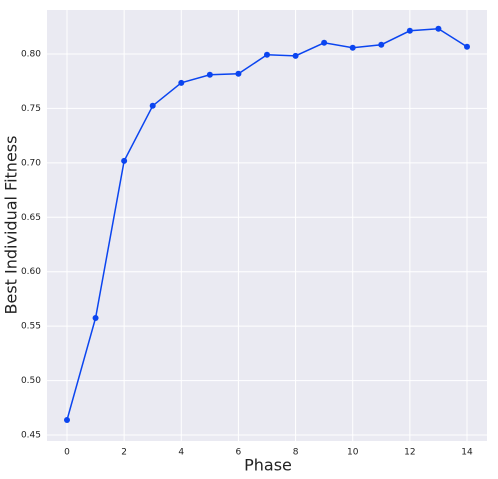  What do you see at coordinates (31, 381) in the screenshot?
I see `y-tick-label: 0.50` at bounding box center [31, 381].